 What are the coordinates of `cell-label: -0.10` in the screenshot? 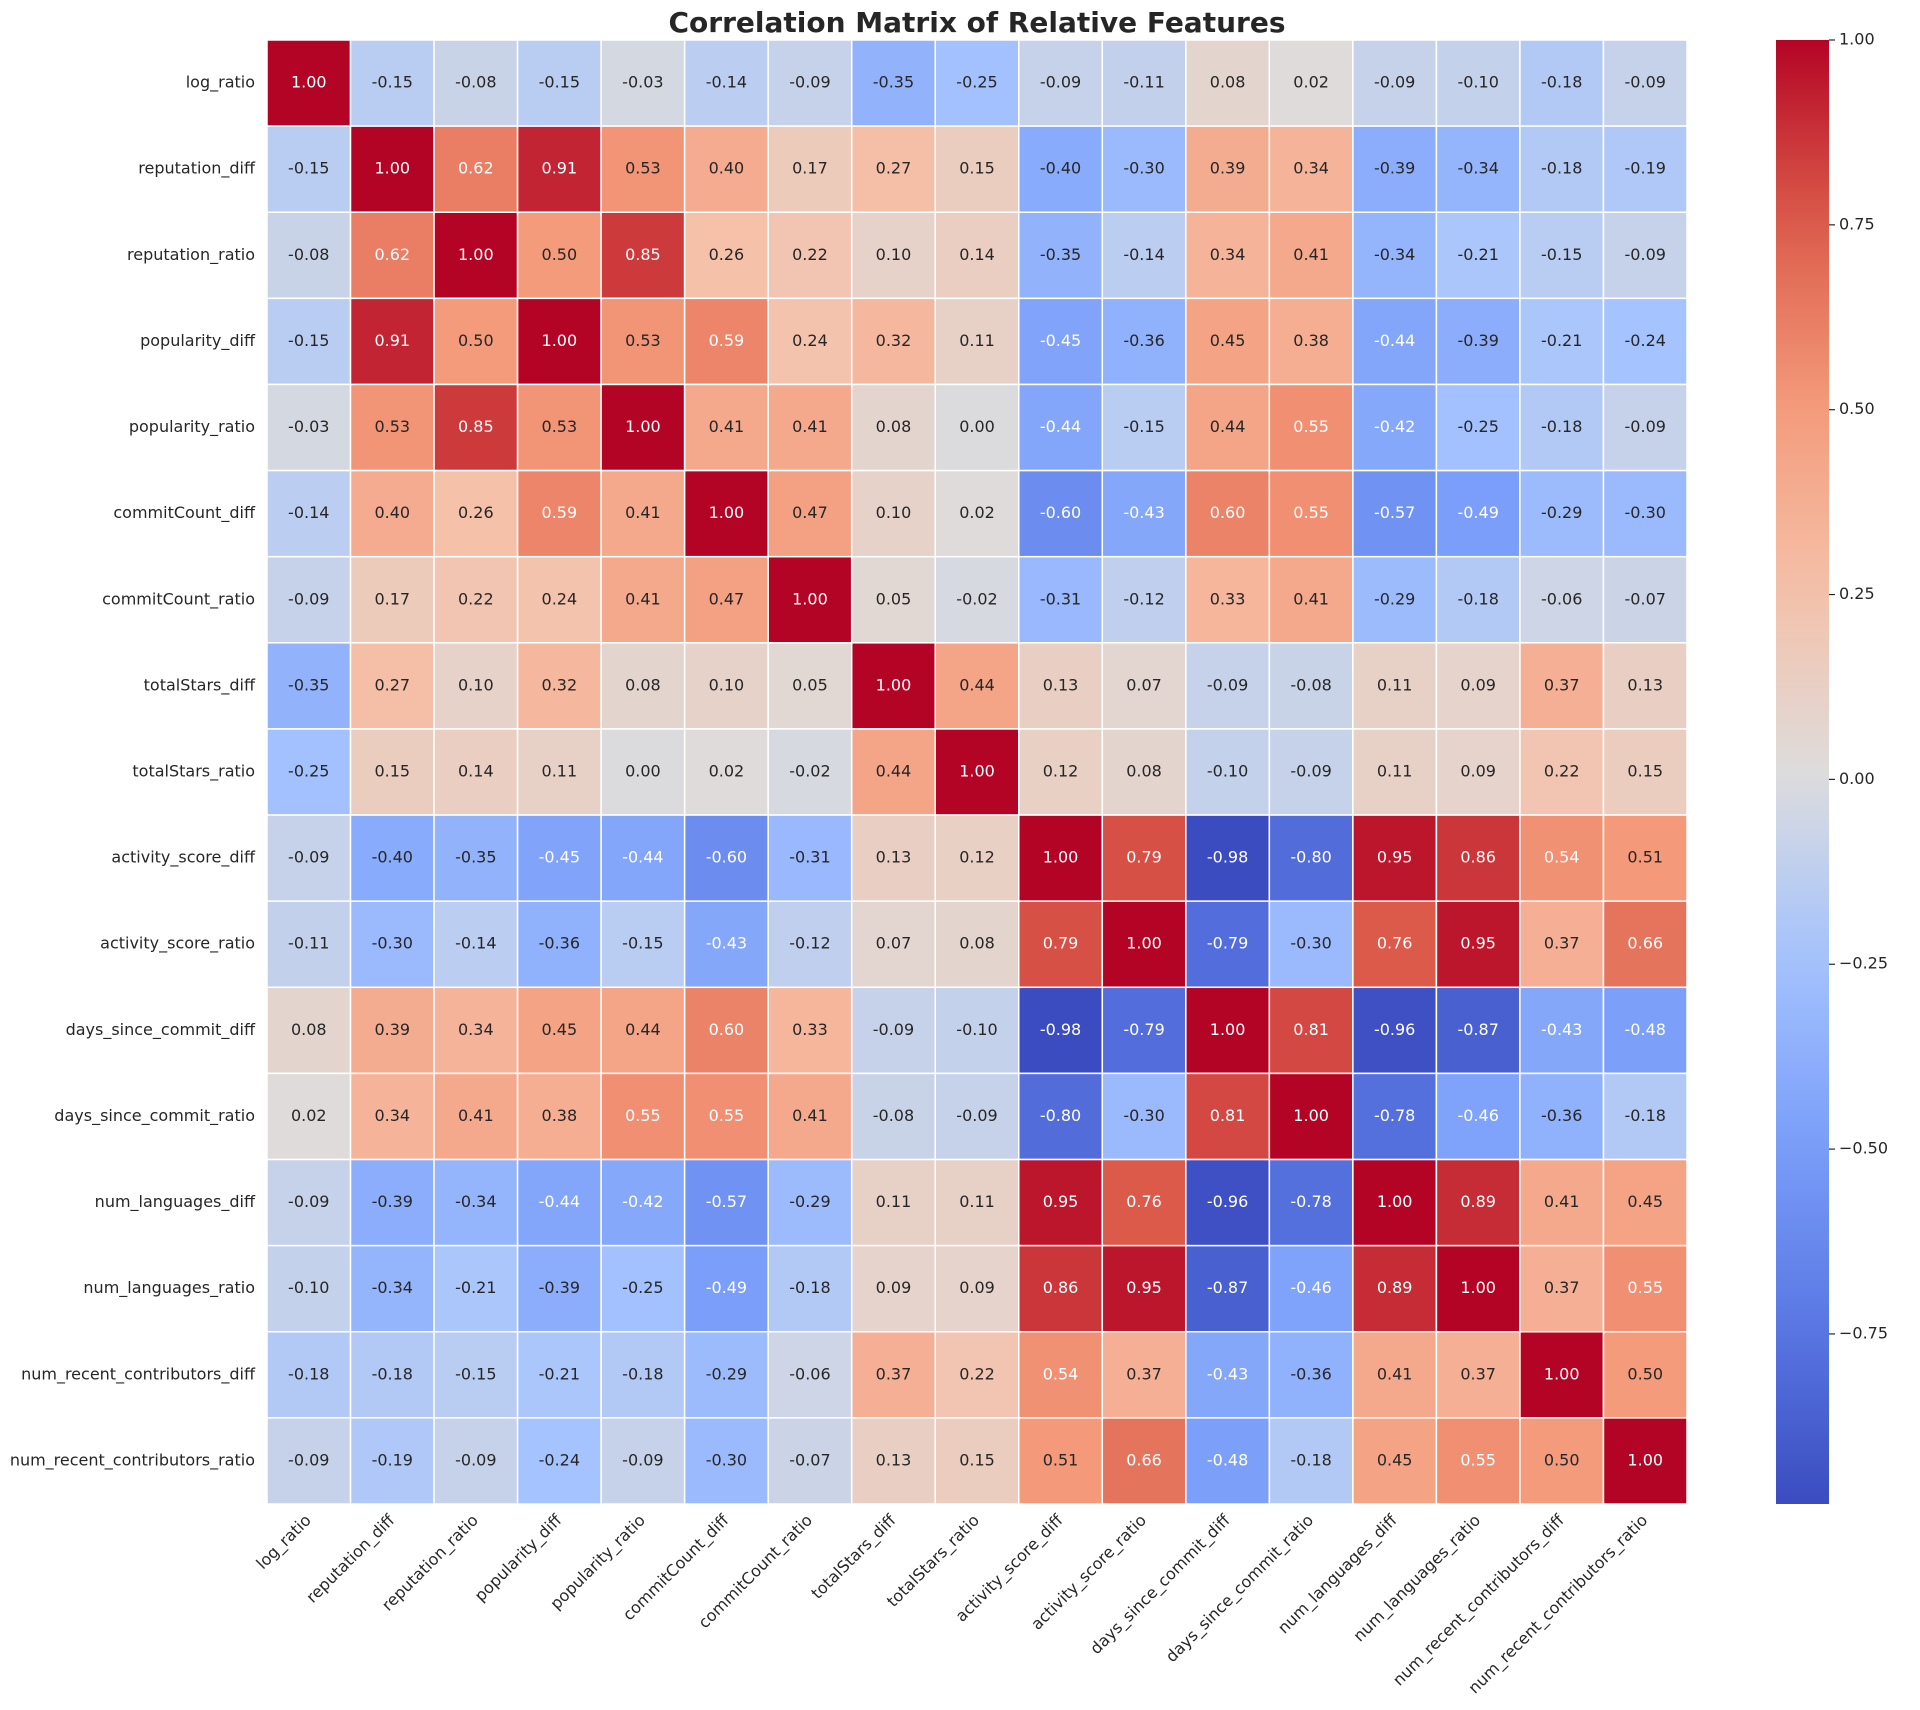 It's located at (308, 1287).